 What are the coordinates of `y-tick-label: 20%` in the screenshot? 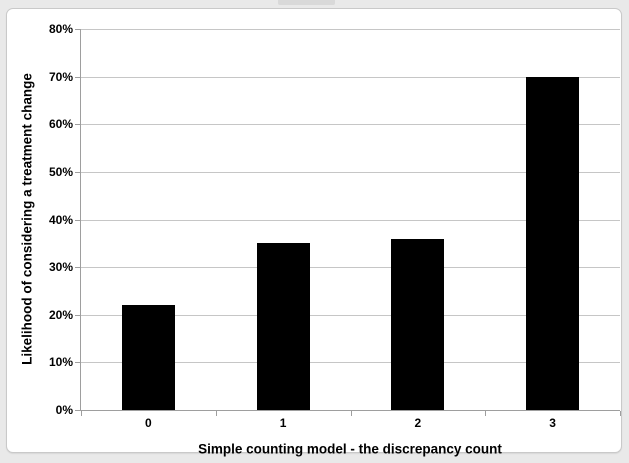 It's located at (60, 314).